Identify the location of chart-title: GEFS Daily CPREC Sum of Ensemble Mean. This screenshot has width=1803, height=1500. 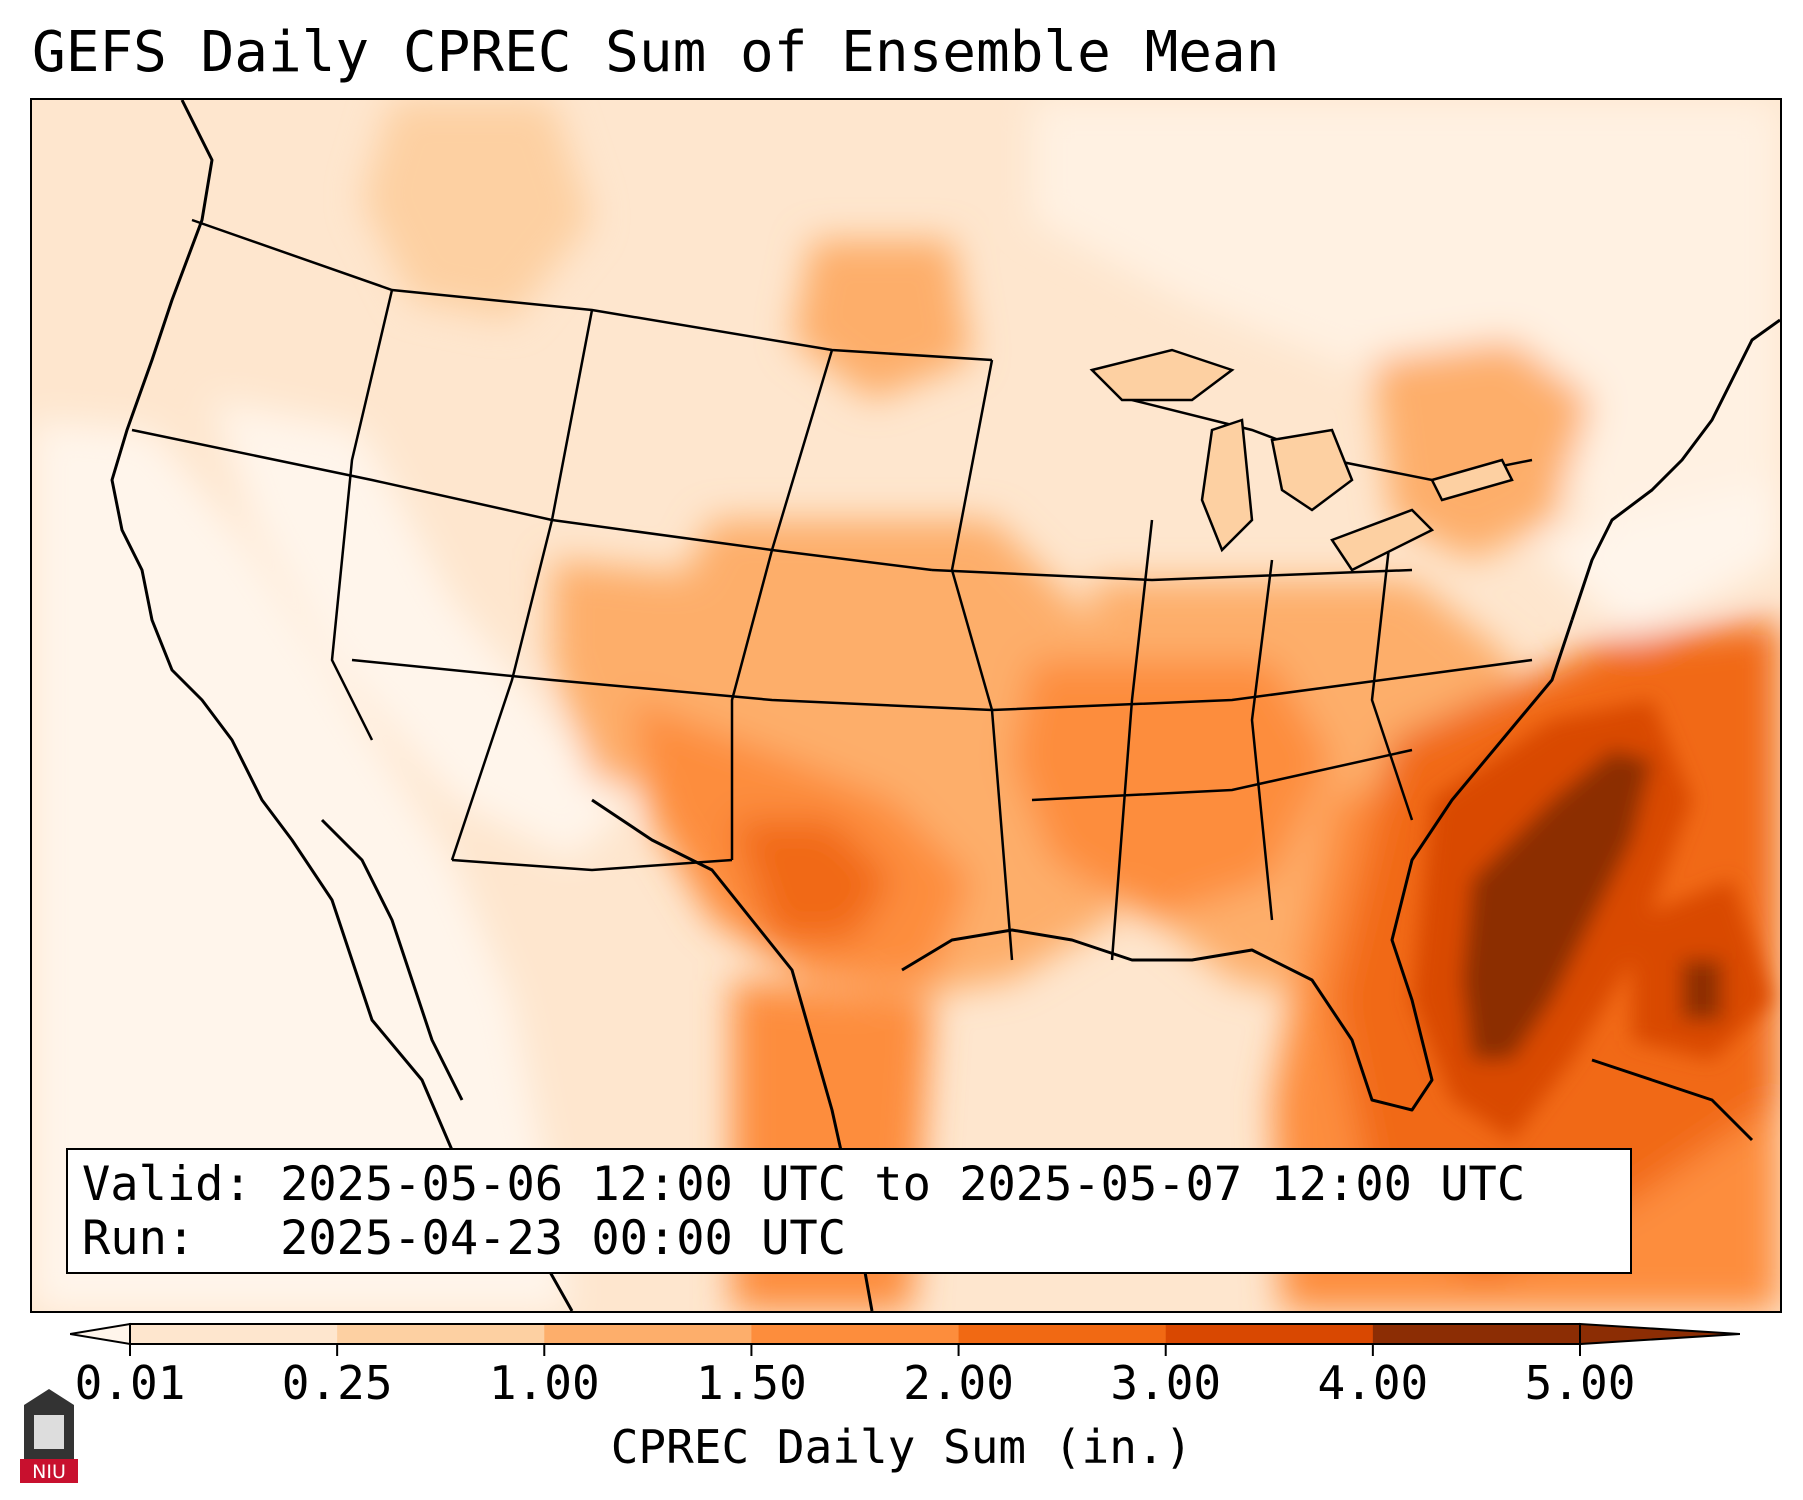
(656, 52).